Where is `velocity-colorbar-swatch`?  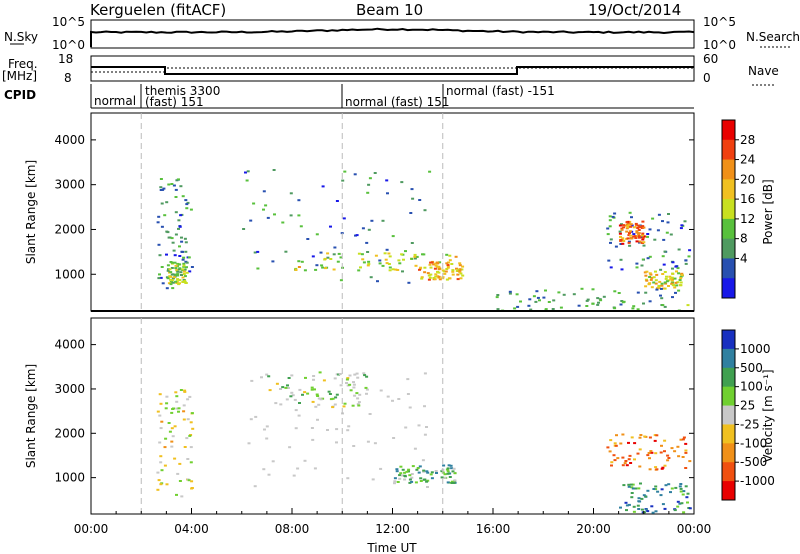 velocity-colorbar-swatch is located at coordinates (728, 396).